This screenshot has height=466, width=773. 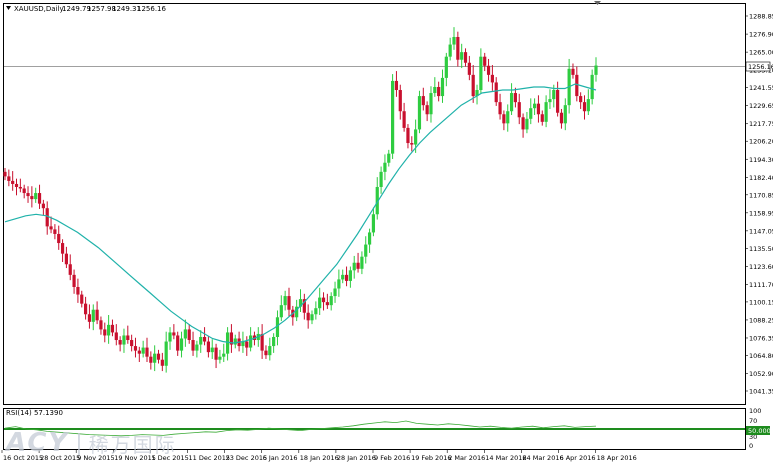 What do you see at coordinates (597, 3) in the screenshot?
I see `chart-shift-marker-icon` at bounding box center [597, 3].